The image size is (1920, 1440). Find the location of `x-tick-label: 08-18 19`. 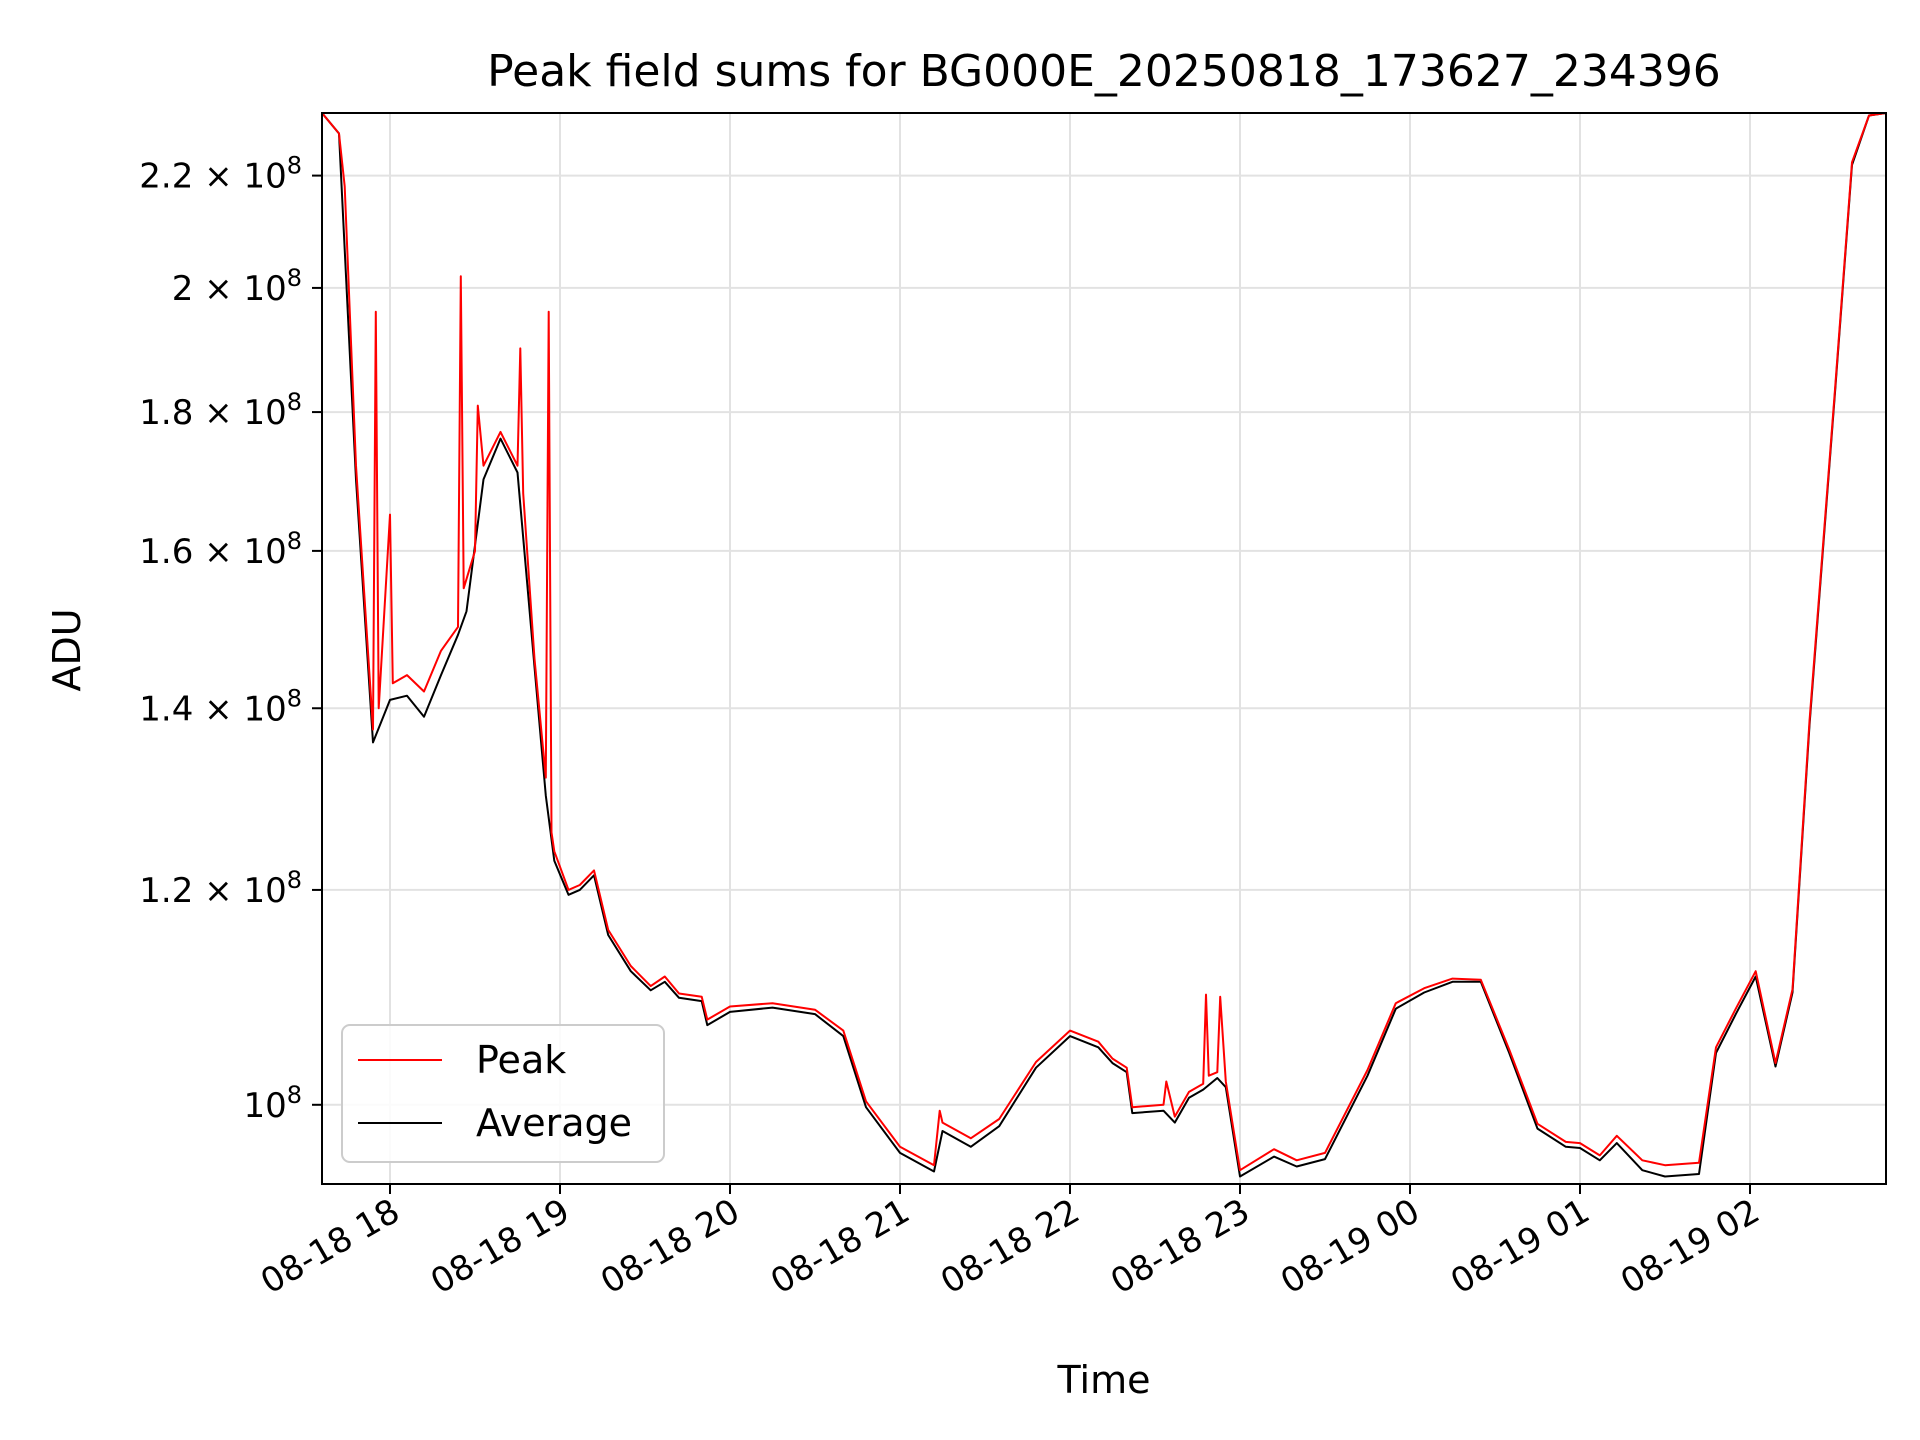

x-tick-label: 08-18 19 is located at coordinates (500, 1246).